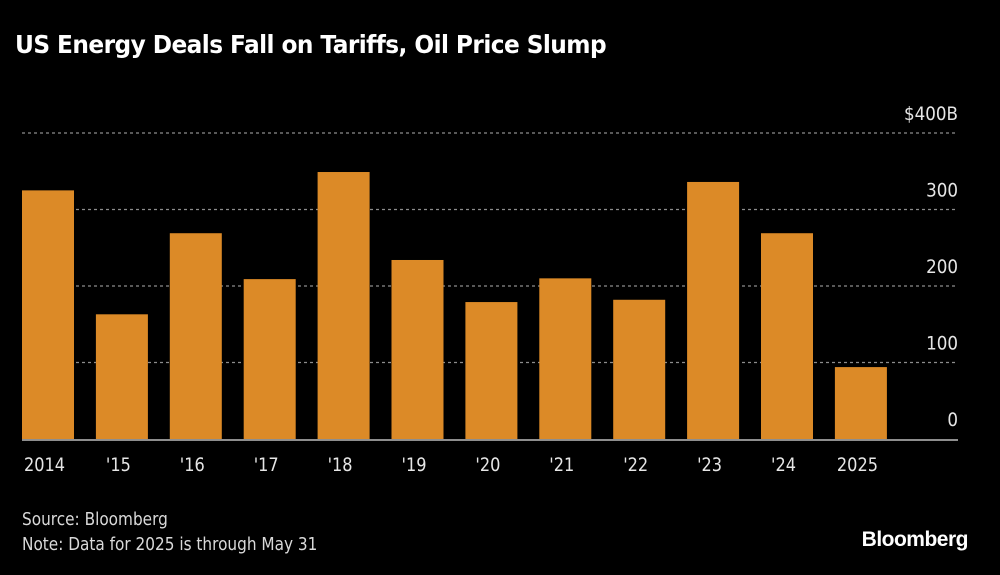 Image resolution: width=1000 pixels, height=575 pixels. I want to click on x-tick-label: '23, so click(709, 466).